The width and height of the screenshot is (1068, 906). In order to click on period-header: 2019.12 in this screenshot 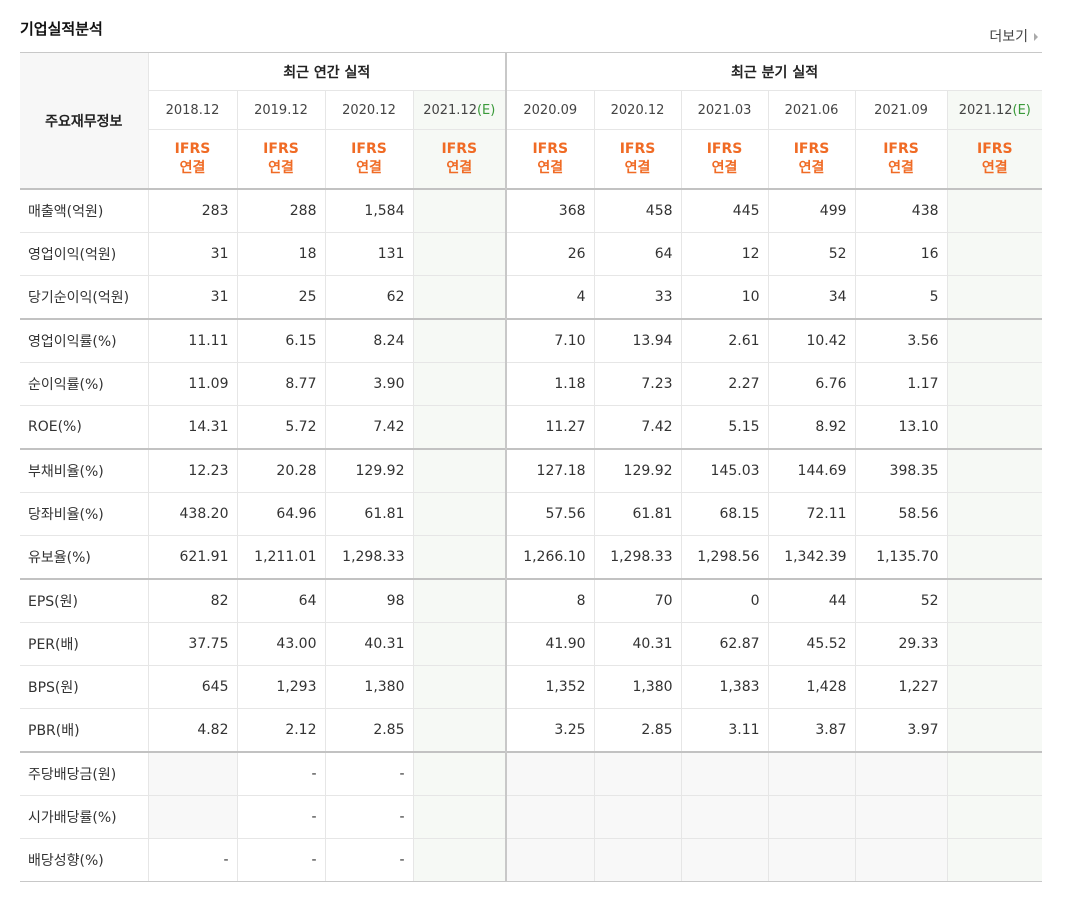, I will do `click(280, 110)`.